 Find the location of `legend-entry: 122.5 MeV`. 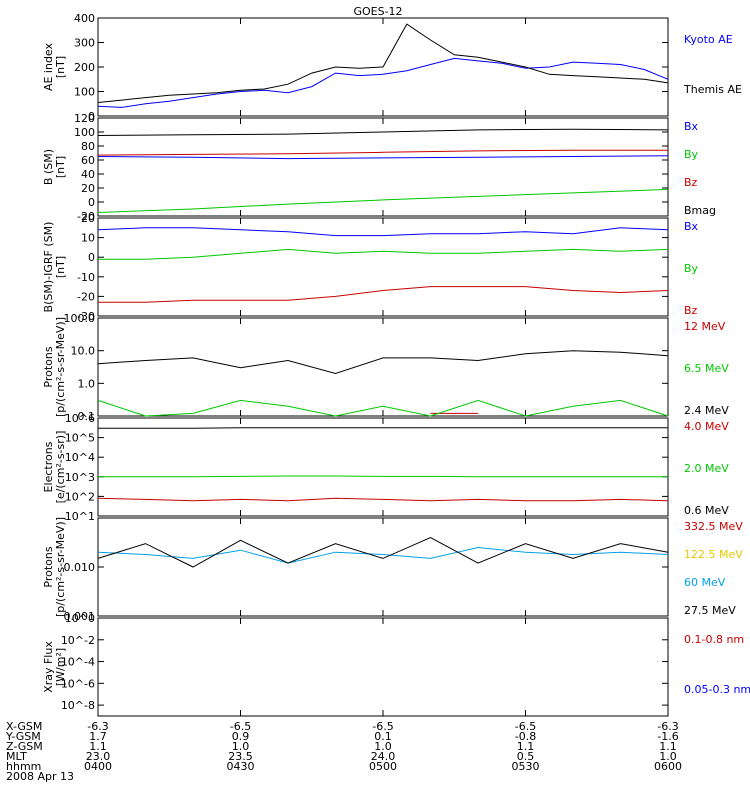

legend-entry: 122.5 MeV is located at coordinates (713, 554).